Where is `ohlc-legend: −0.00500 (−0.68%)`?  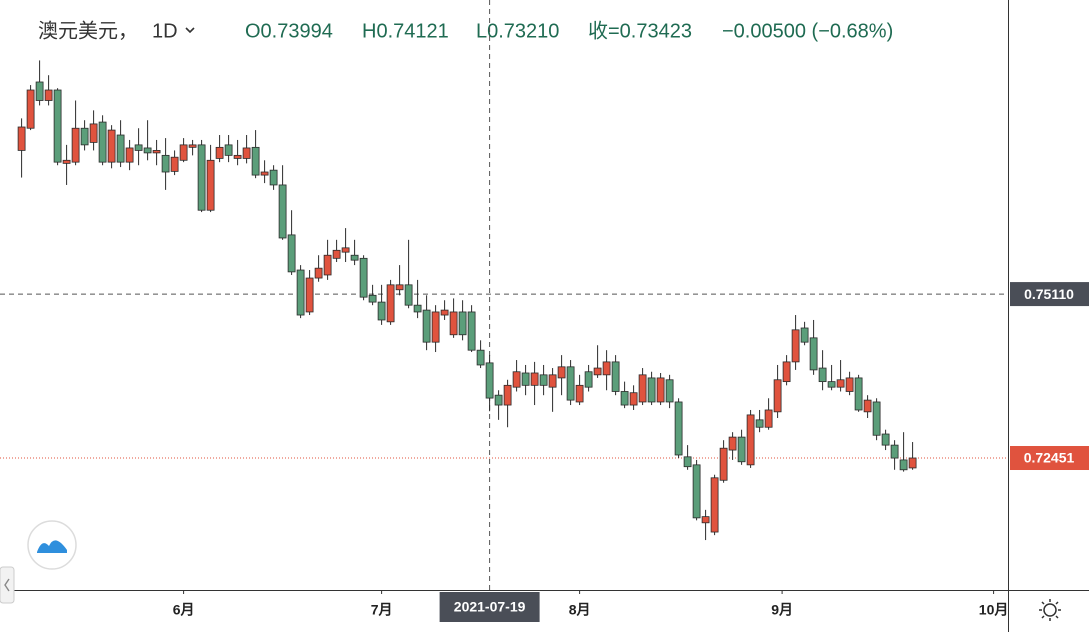 ohlc-legend: −0.00500 (−0.68%) is located at coordinates (807, 31).